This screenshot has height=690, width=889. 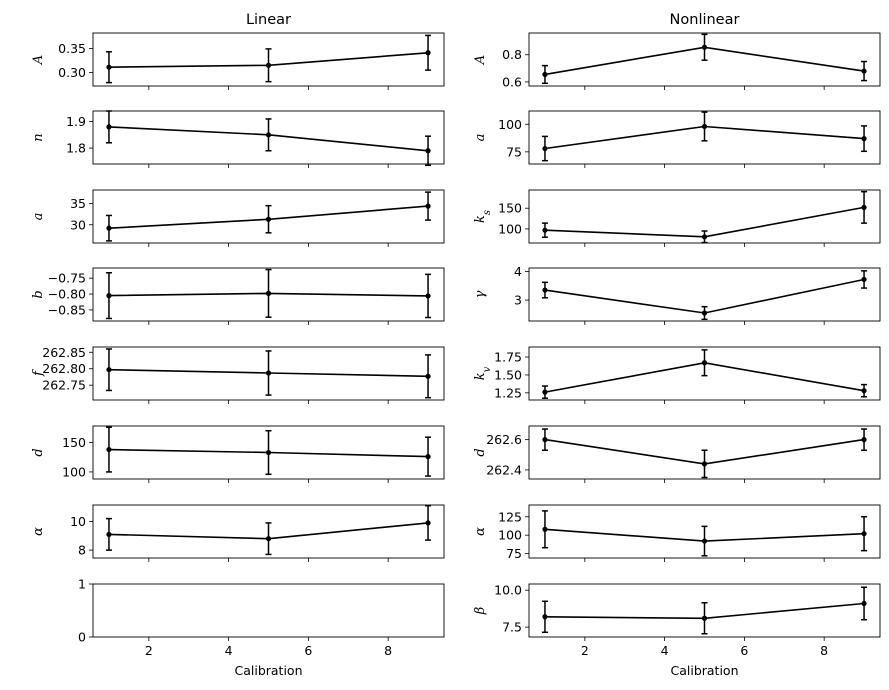 I want to click on y-tick-label: 100, so click(x=510, y=124).